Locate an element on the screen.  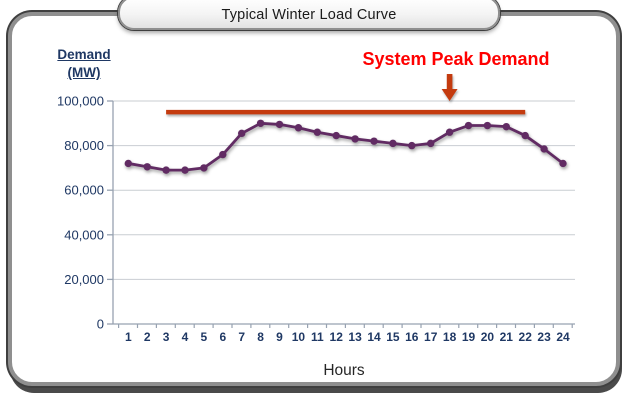
x-tick-label: 3 is located at coordinates (166, 337).